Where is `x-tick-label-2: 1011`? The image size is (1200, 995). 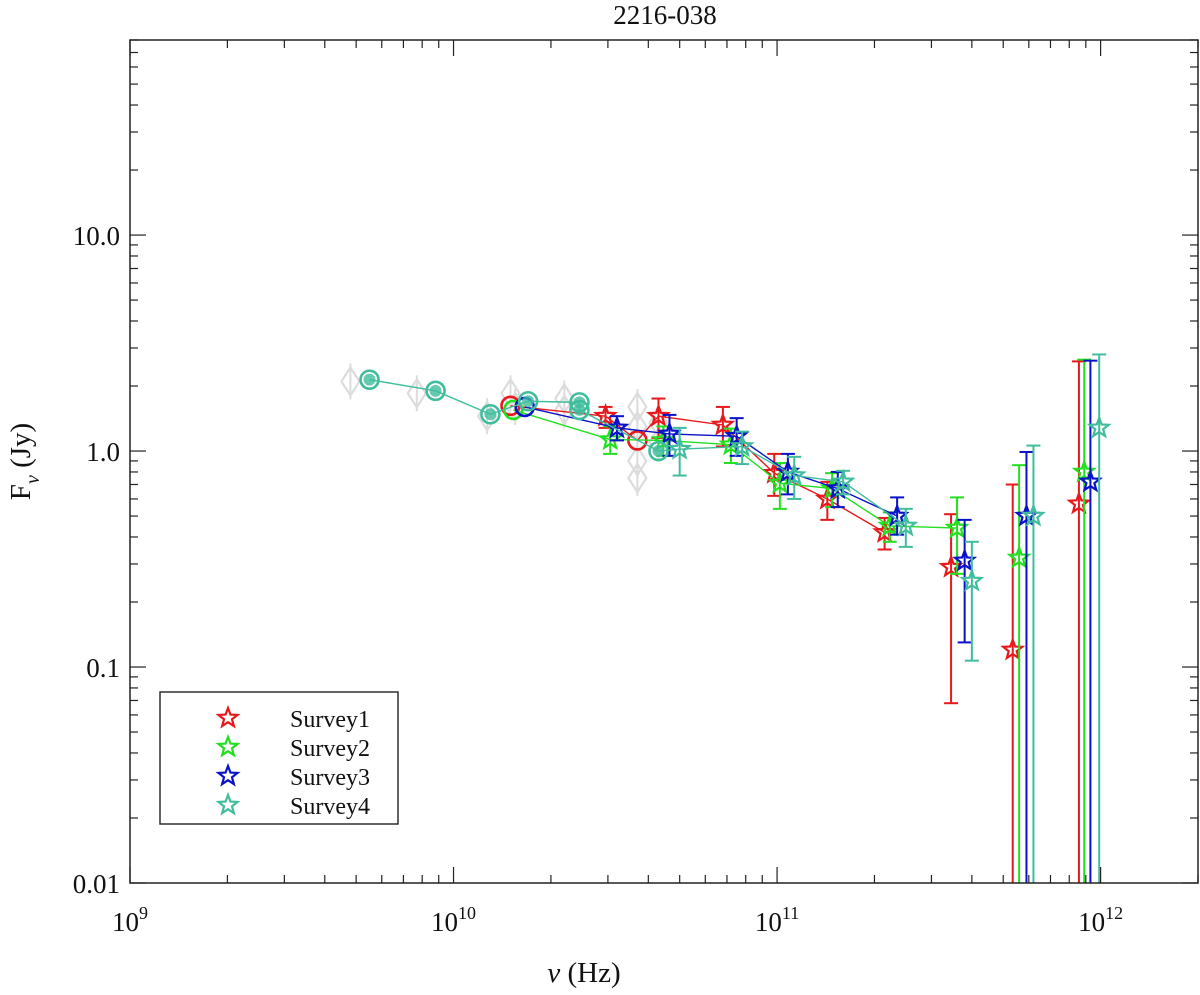 x-tick-label-2: 1011 is located at coordinates (777, 920).